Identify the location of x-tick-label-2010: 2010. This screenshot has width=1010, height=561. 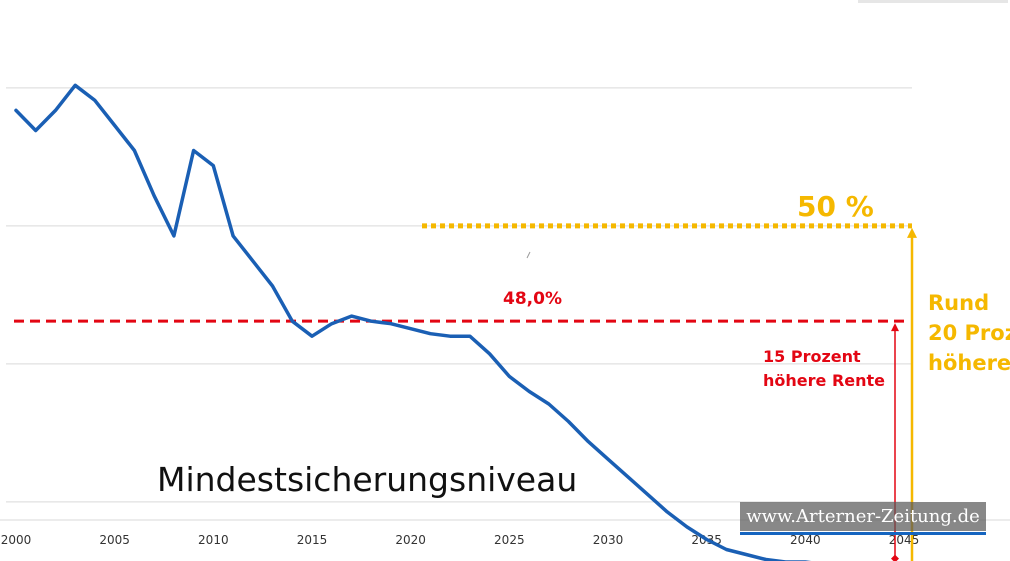
(213, 540).